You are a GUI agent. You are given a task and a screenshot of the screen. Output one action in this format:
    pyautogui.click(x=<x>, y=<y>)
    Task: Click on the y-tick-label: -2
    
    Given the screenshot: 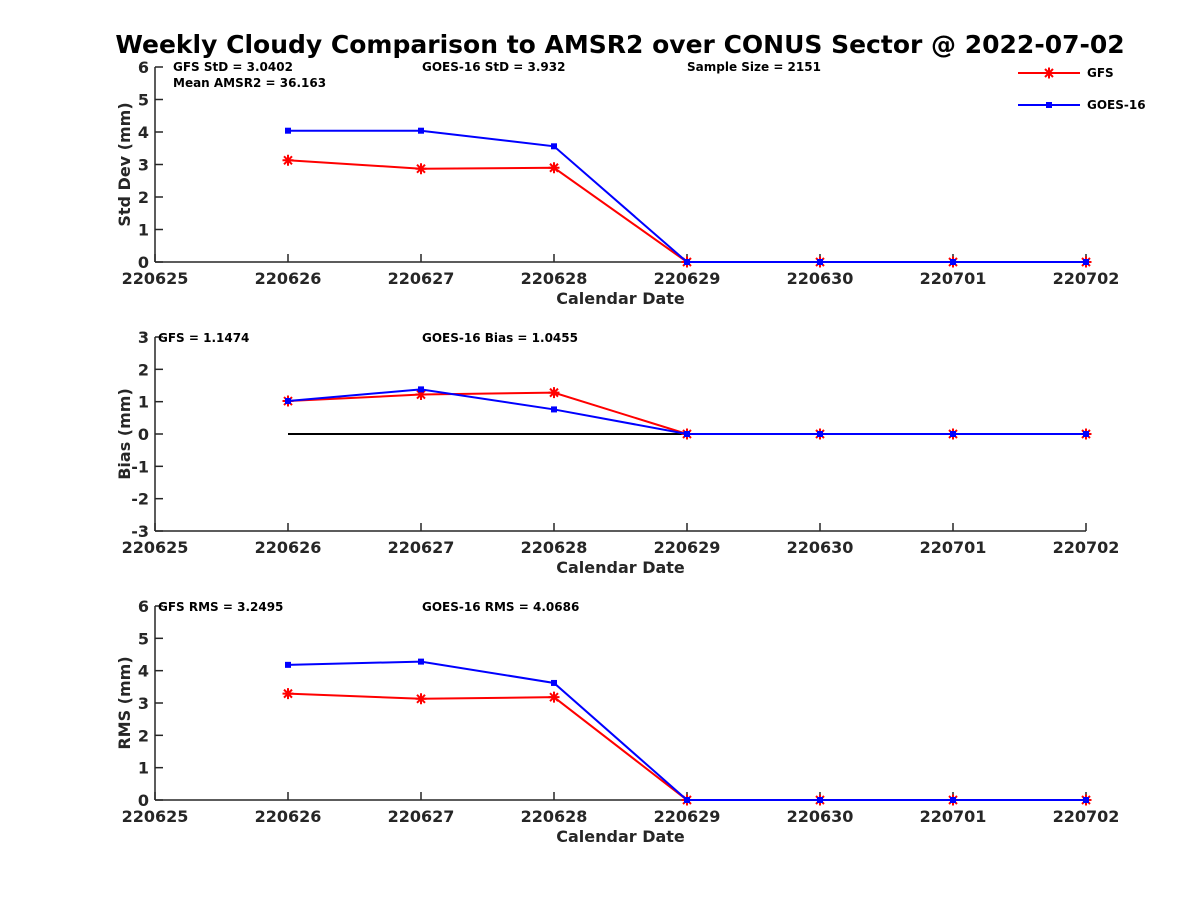 What is the action you would take?
    pyautogui.click(x=140, y=499)
    